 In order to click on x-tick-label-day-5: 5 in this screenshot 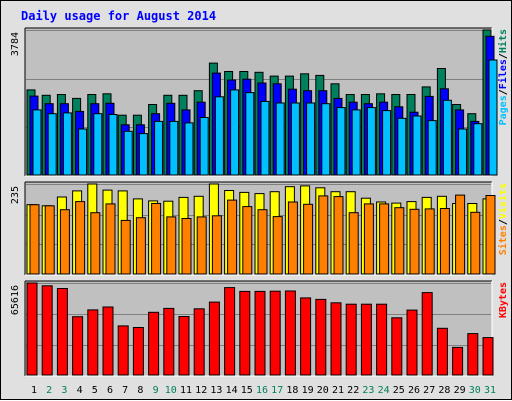, I will do `click(95, 390)`.